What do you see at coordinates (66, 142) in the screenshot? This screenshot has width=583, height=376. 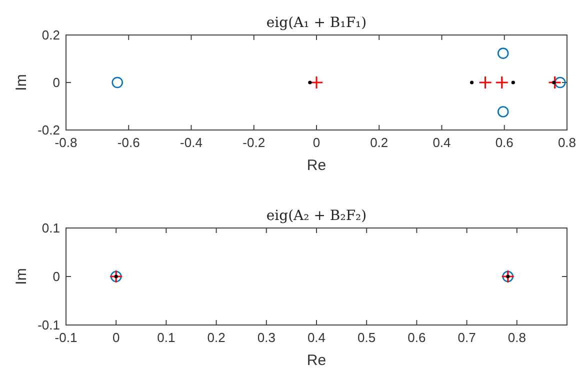 I see `x-tick-label: -0.8` at bounding box center [66, 142].